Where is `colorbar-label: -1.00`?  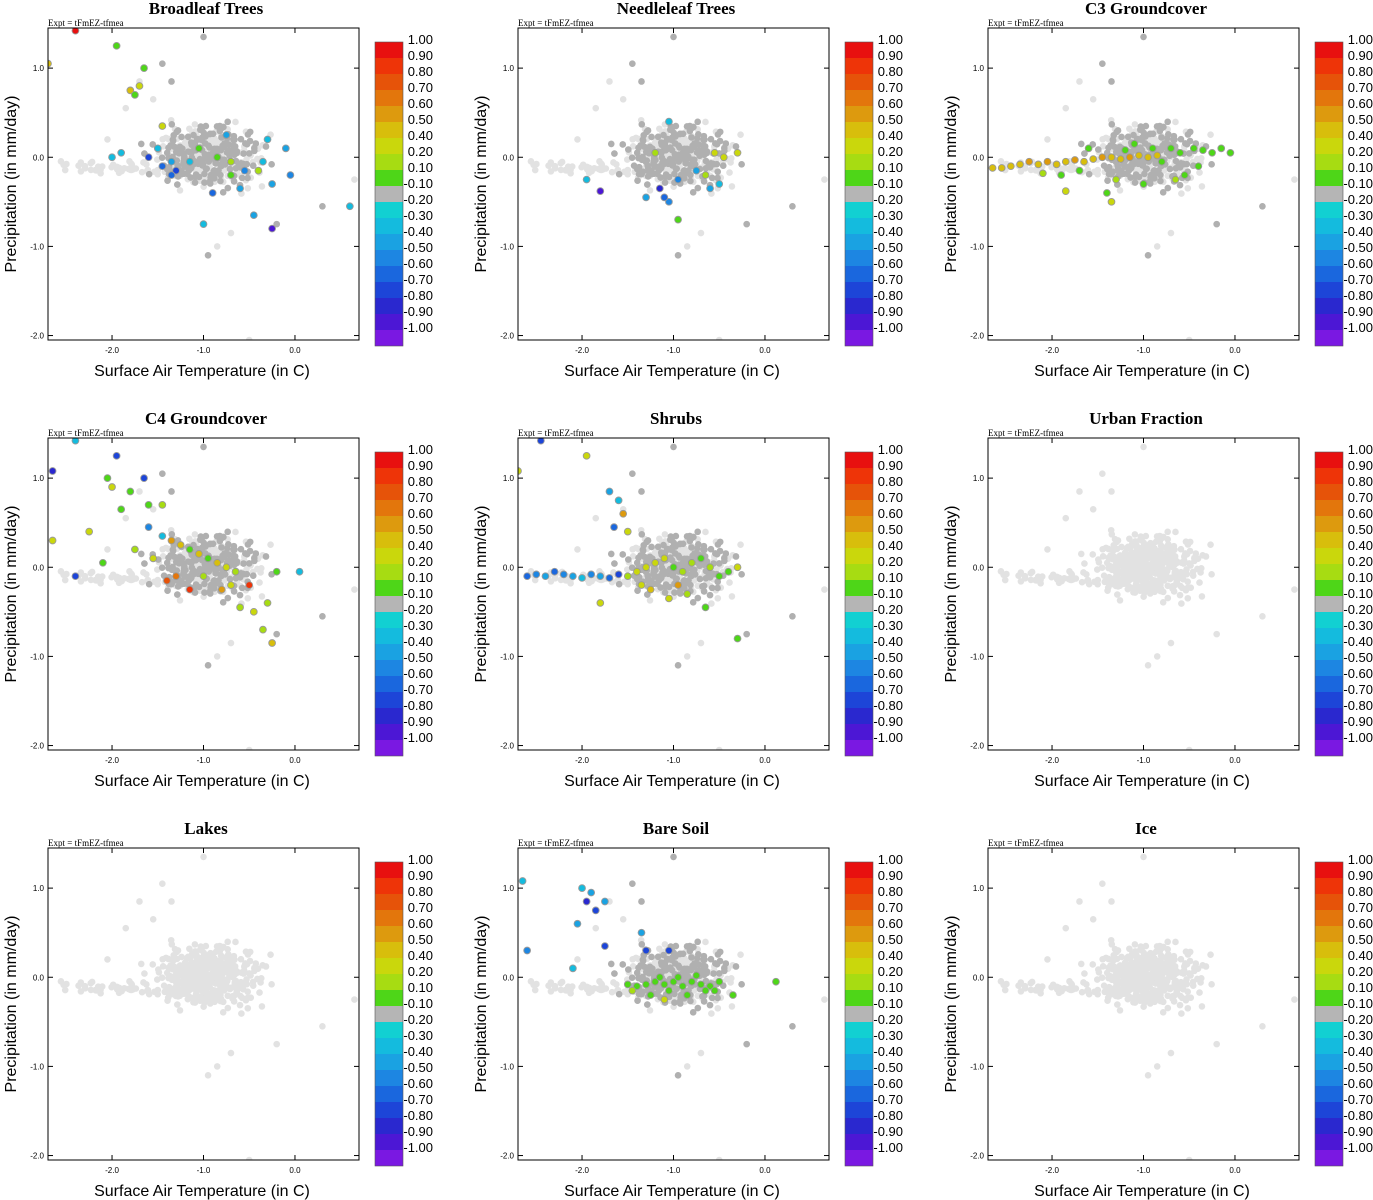
colorbar-label: -1.00 is located at coordinates (418, 737).